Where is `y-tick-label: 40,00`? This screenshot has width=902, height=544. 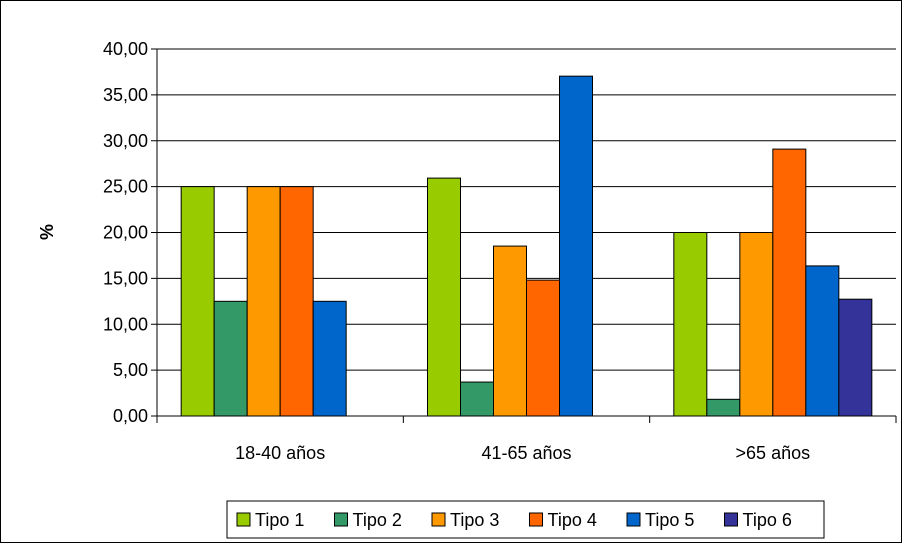 y-tick-label: 40,00 is located at coordinates (125, 49).